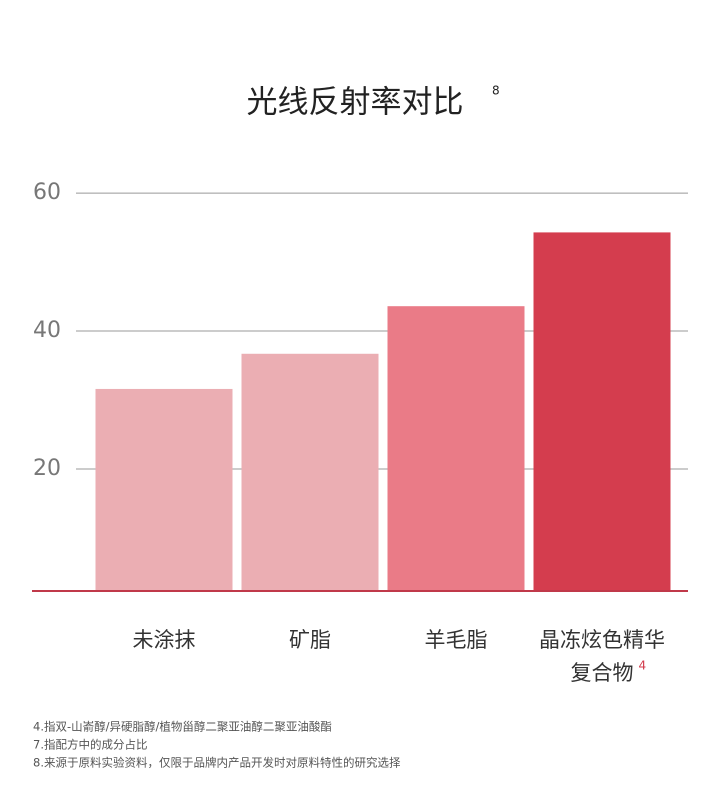 The width and height of the screenshot is (720, 788). What do you see at coordinates (217, 763) in the screenshot?
I see `footnote: 8.来源于原料实验资料，仅限于品牌内产品开发时对原料特性的研究选择` at bounding box center [217, 763].